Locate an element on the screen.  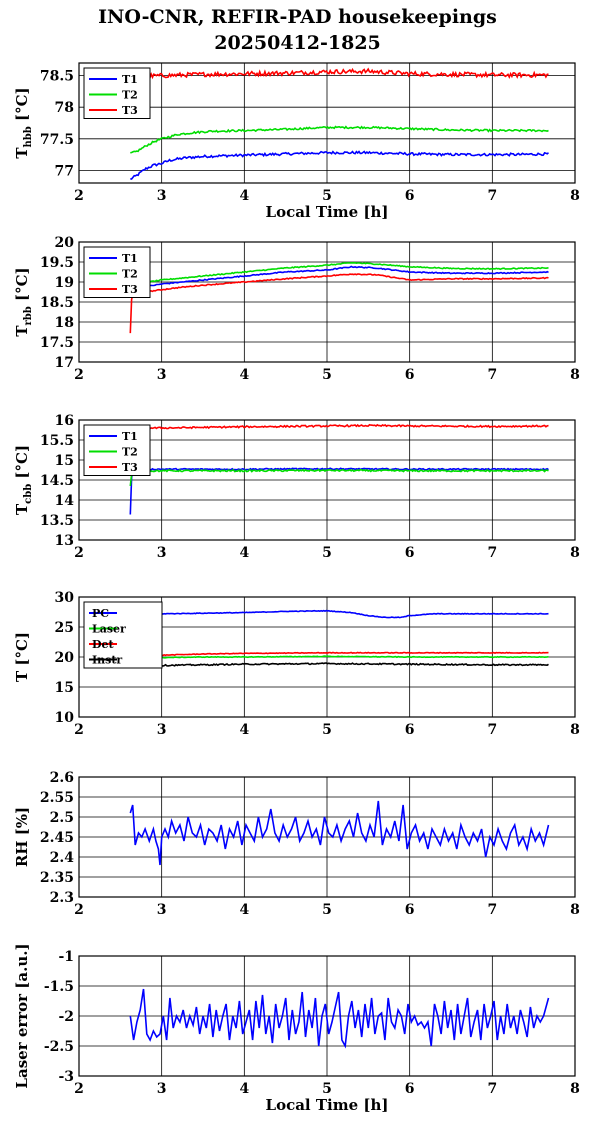
x-axis-label: Local Time [h] is located at coordinates (327, 212).